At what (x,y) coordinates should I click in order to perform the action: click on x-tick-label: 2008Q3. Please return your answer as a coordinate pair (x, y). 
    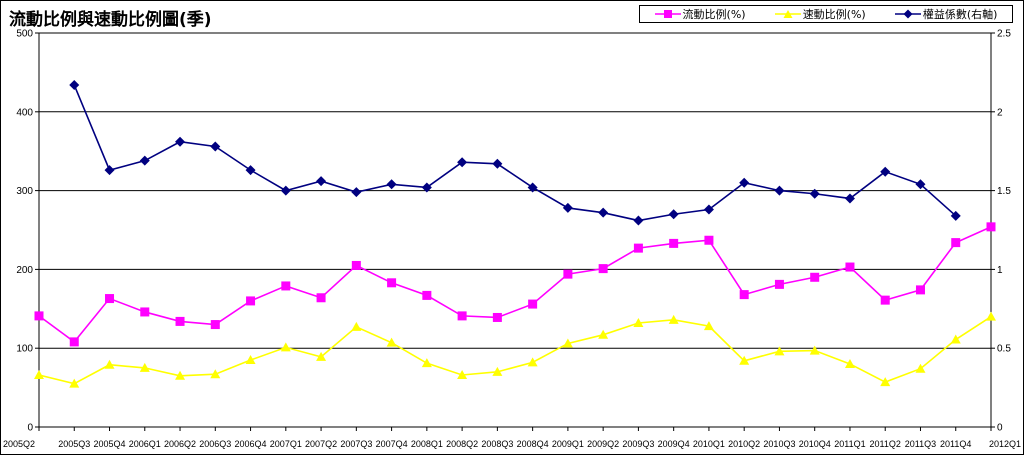
    Looking at the image, I should click on (497, 444).